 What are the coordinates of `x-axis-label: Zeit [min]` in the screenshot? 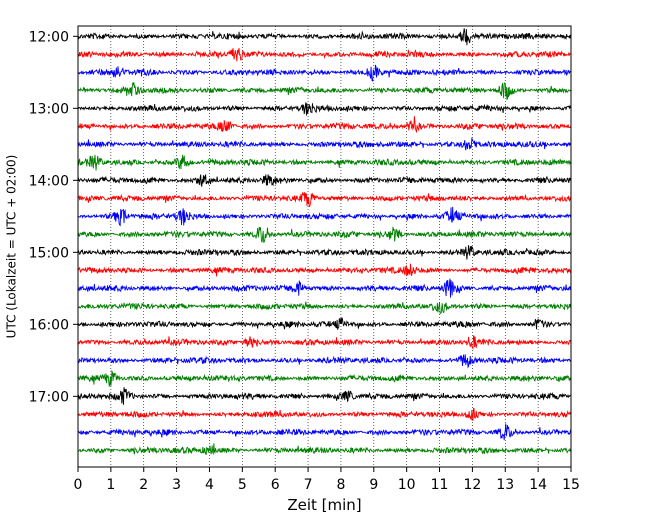 It's located at (324, 505).